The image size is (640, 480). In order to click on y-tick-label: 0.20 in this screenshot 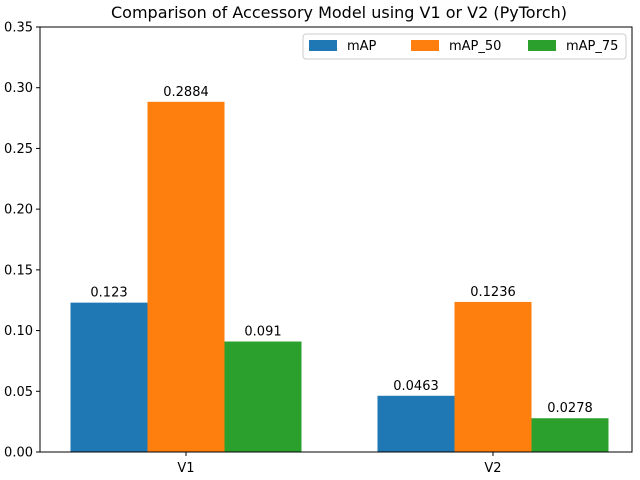, I will do `click(18, 210)`.